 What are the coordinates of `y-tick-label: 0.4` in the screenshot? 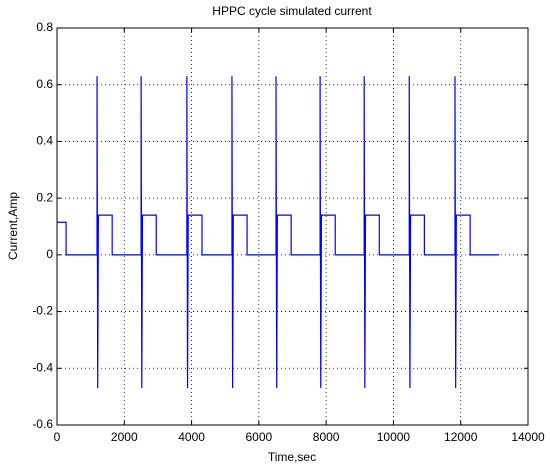 It's located at (44, 141).